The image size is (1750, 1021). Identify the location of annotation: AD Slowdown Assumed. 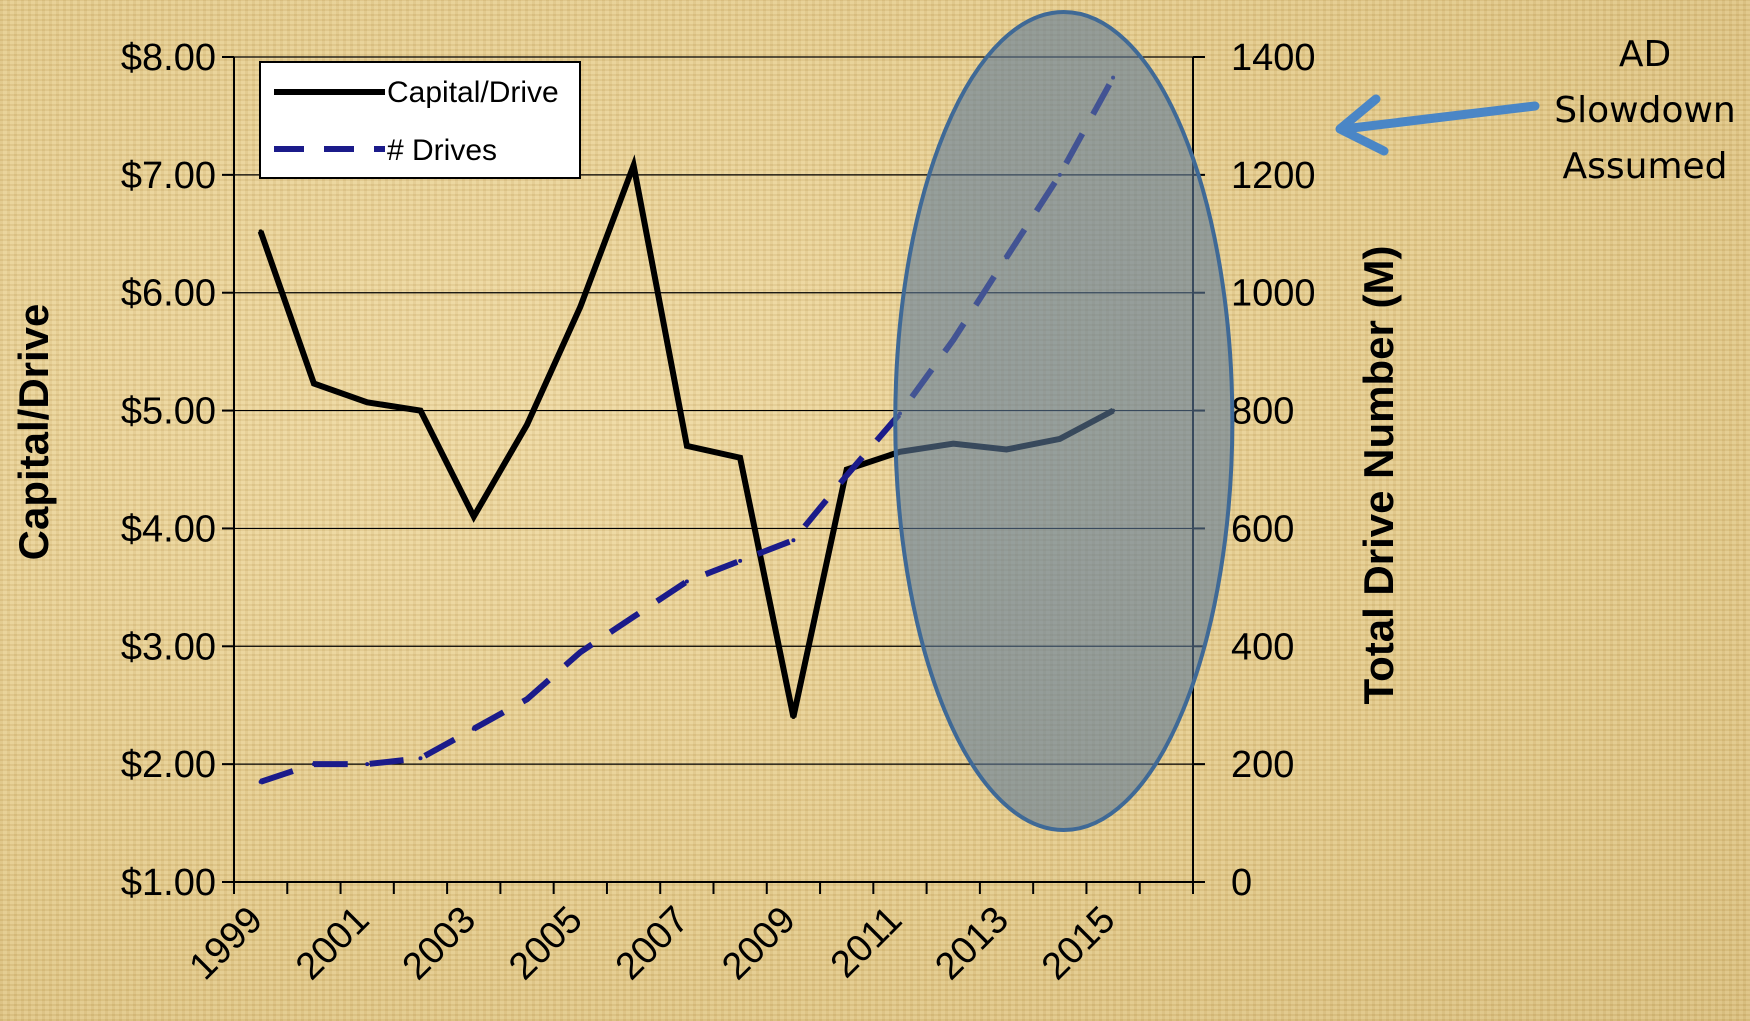
(1535, 110).